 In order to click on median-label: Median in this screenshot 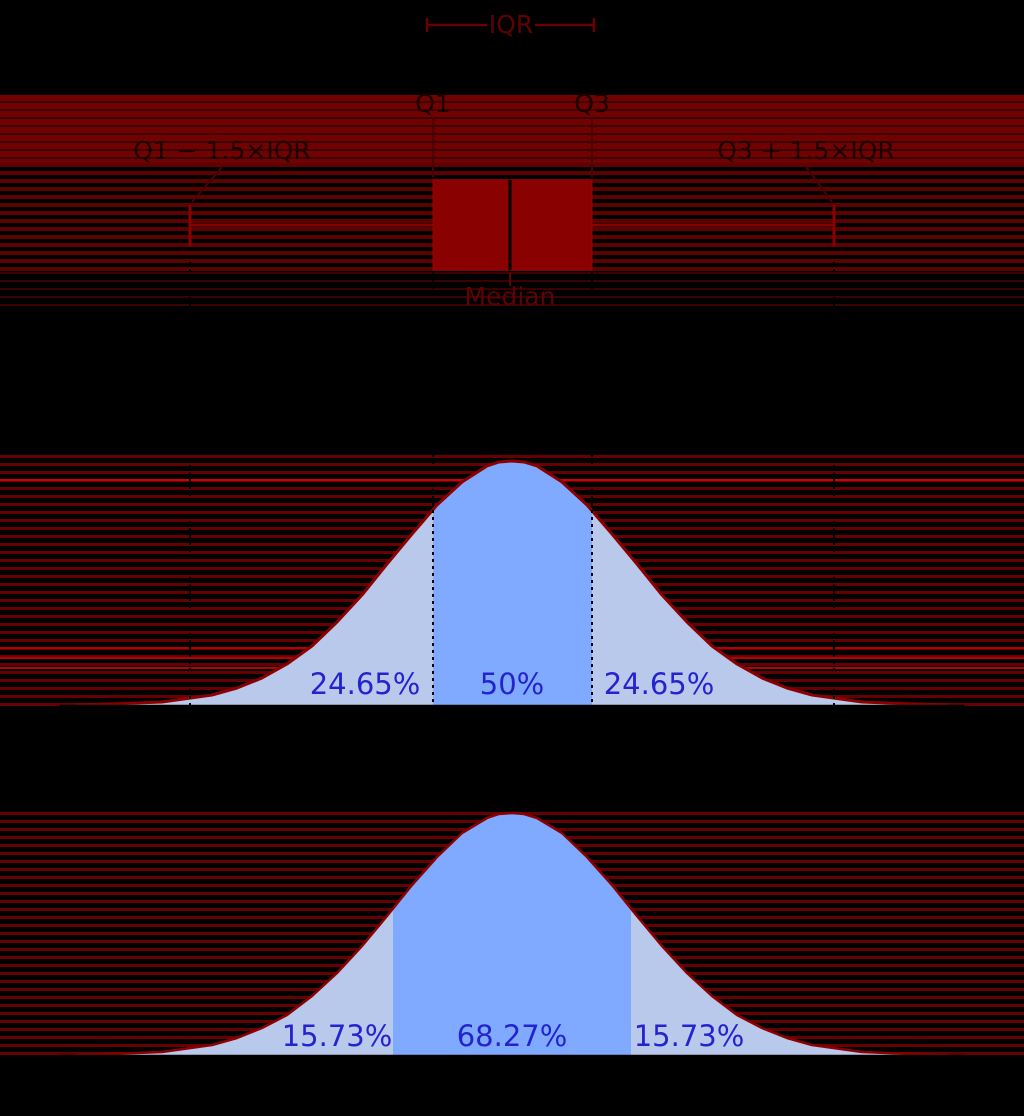, I will do `click(510, 296)`.